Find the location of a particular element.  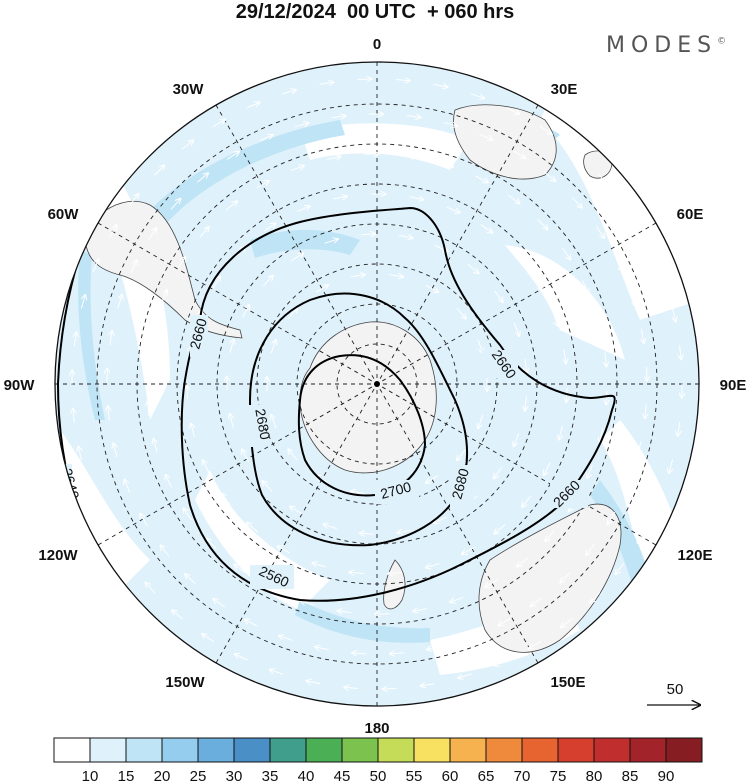

contour-label-2680-east: 2680 is located at coordinates (460, 483).